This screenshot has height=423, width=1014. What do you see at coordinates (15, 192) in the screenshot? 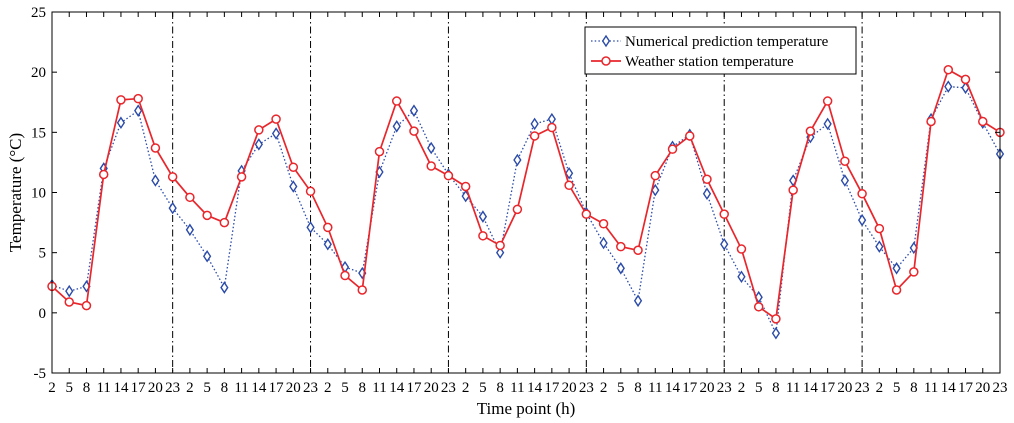
I see `y-axis-label: Temperature (°C)` at bounding box center [15, 192].